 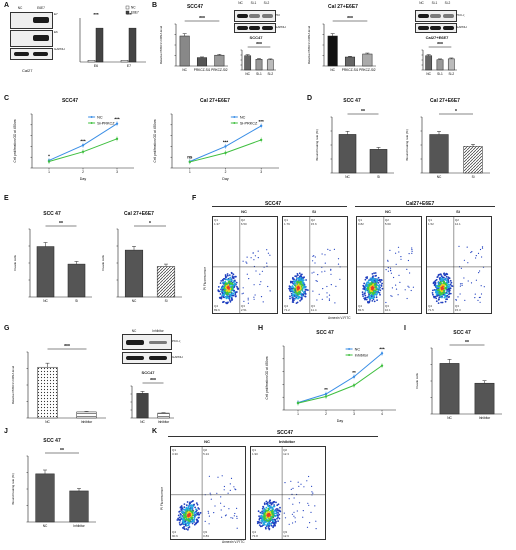 What do you see at coordinates (83, 172) in the screenshot?
I see `x-tick-label: 2` at bounding box center [83, 172].